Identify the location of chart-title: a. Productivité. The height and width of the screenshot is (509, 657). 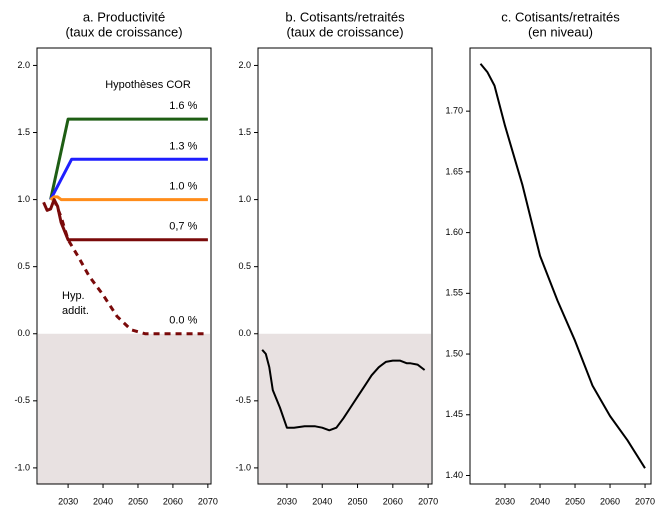
(124, 16).